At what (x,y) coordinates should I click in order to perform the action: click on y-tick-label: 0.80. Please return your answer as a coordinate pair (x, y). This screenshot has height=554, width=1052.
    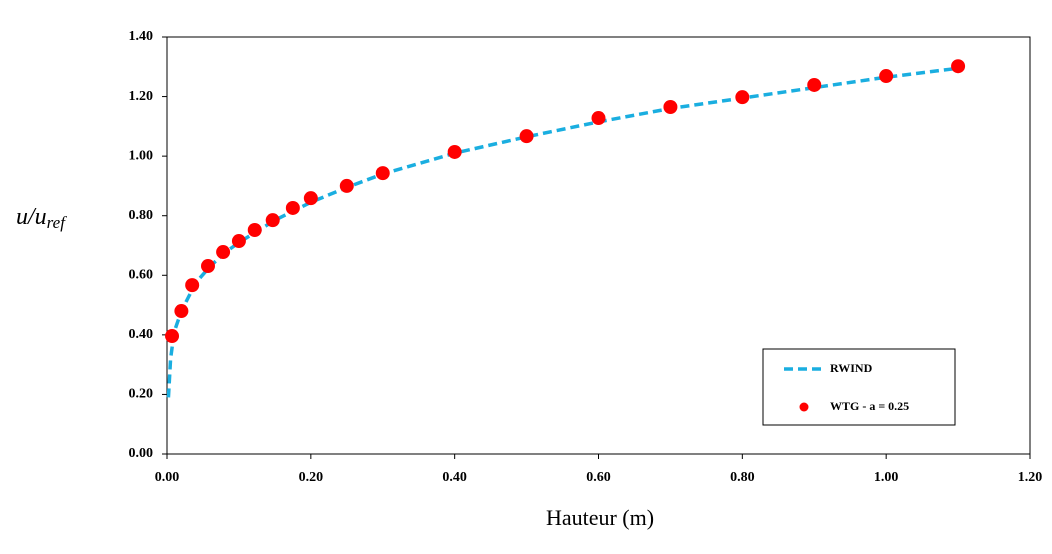
    Looking at the image, I should click on (141, 215).